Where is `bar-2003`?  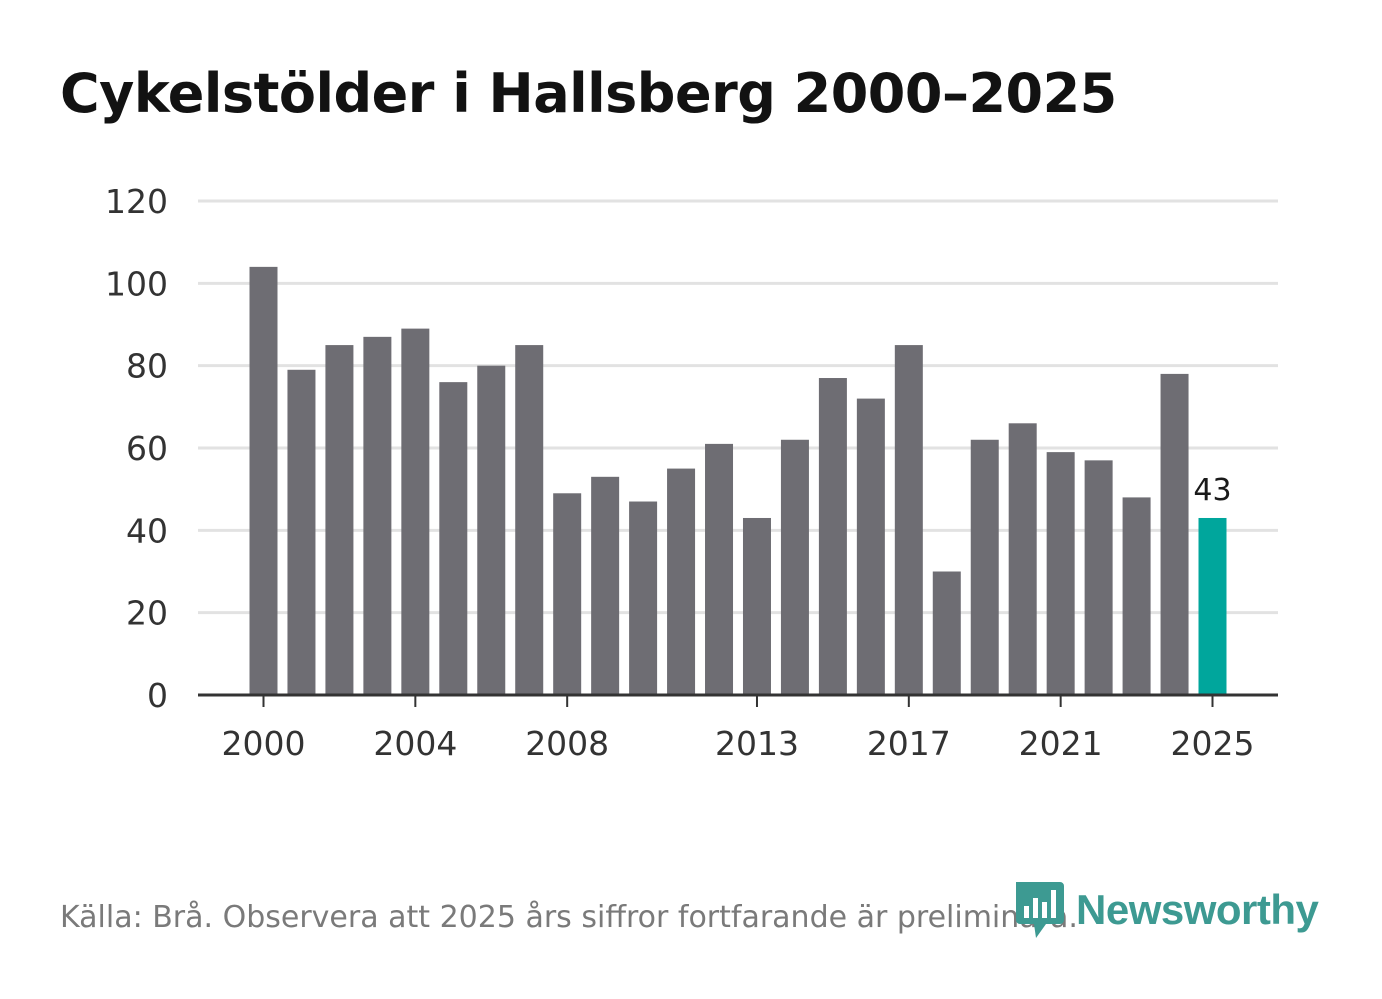
bar-2003 is located at coordinates (377, 515).